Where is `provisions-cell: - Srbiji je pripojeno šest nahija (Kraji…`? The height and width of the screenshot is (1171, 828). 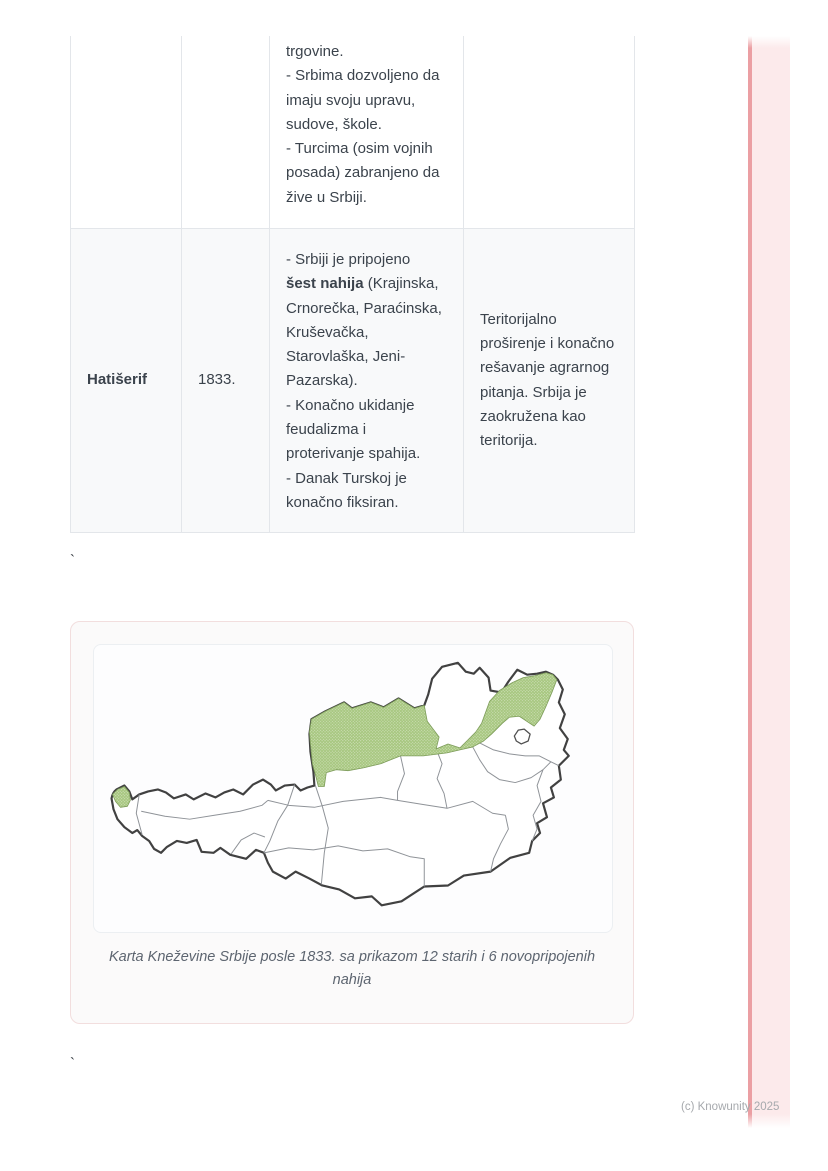 provisions-cell: - Srbiji je pripojeno šest nahija (Kraji… is located at coordinates (367, 380).